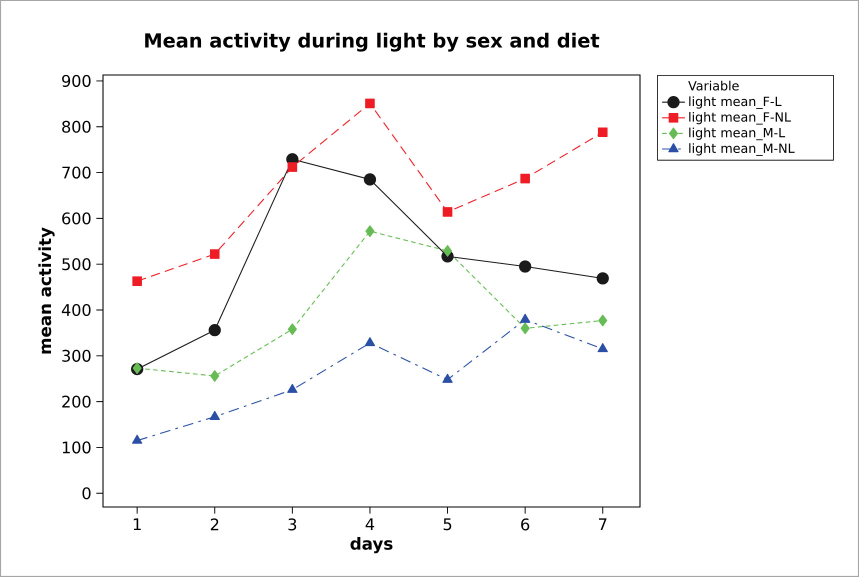 Image resolution: width=859 pixels, height=577 pixels. Describe the element at coordinates (737, 134) in the screenshot. I see `legend-label: light mean_M-L` at that location.